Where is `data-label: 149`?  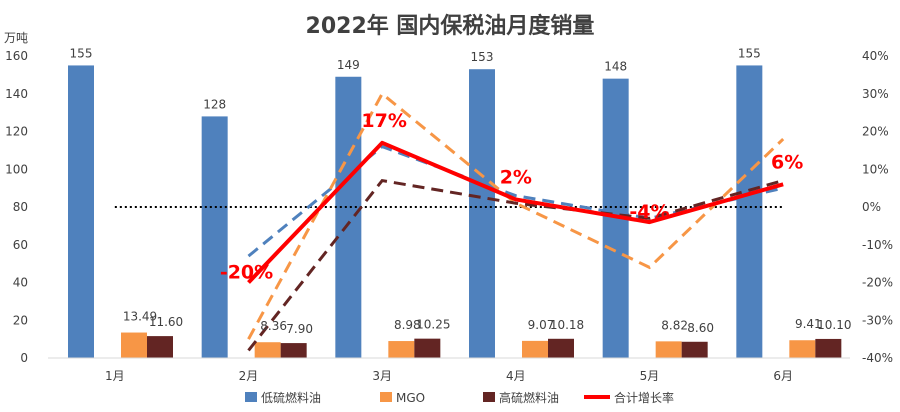
data-label: 149 is located at coordinates (348, 65).